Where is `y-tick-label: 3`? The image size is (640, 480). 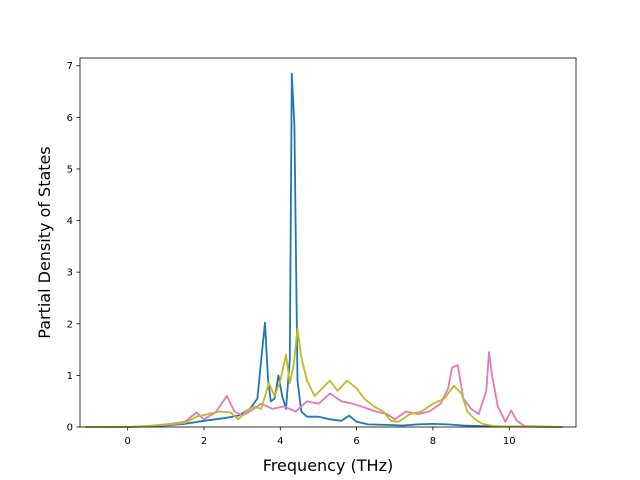
y-tick-label: 3 is located at coordinates (70, 273).